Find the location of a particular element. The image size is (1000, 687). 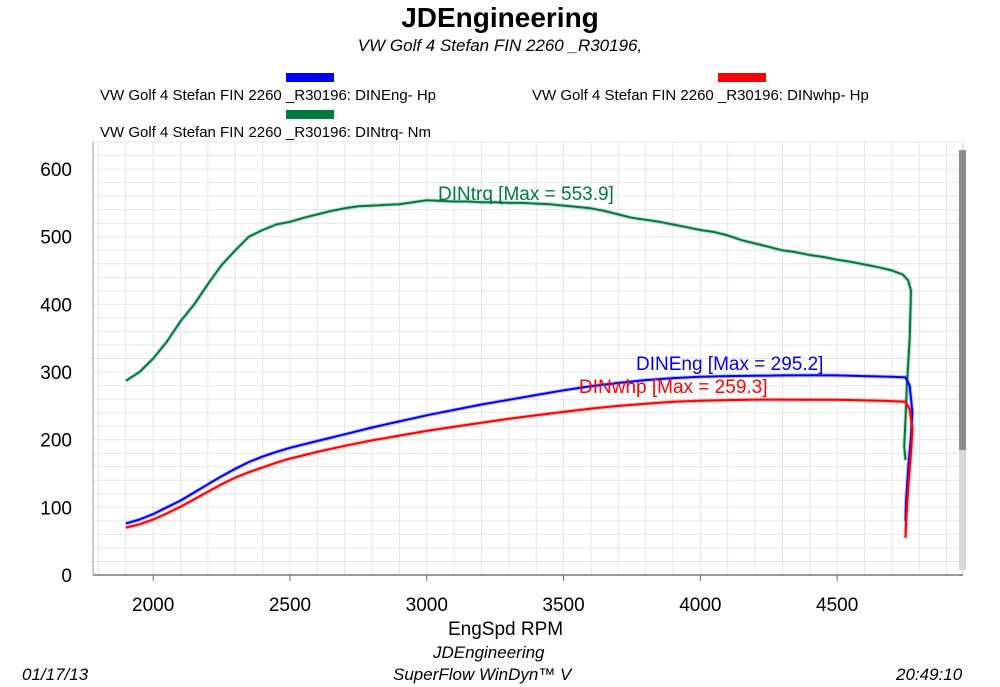

legend-swatch-dineng is located at coordinates (310, 77).